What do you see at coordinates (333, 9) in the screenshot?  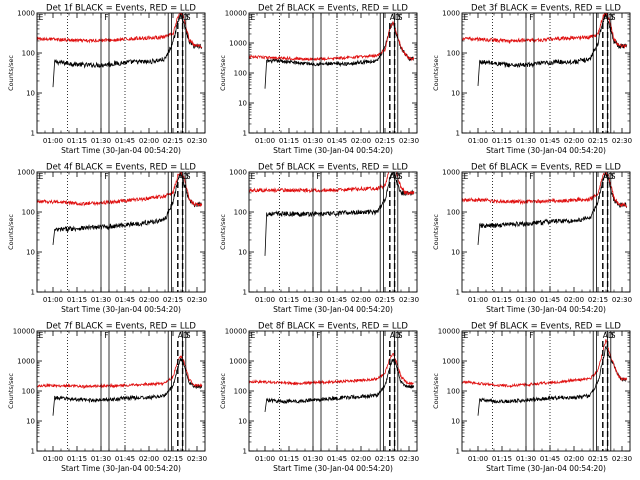 I see `panel-title: Det 2f BLACK = Events, RED = LLD` at bounding box center [333, 9].